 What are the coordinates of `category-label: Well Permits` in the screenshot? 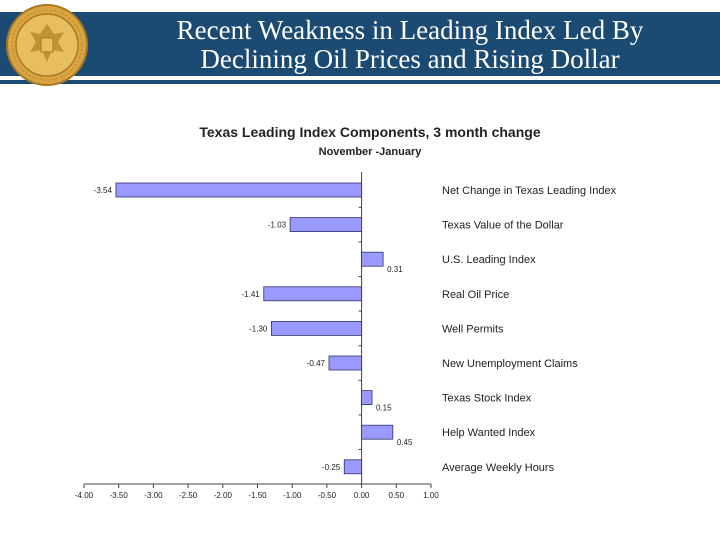 It's located at (473, 329).